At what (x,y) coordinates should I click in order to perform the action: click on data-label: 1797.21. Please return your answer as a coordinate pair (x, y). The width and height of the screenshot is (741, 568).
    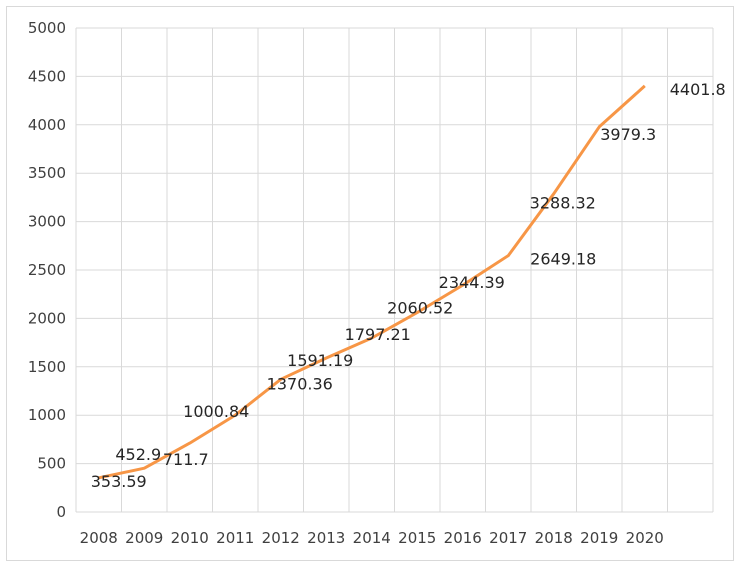
    Looking at the image, I should click on (378, 334).